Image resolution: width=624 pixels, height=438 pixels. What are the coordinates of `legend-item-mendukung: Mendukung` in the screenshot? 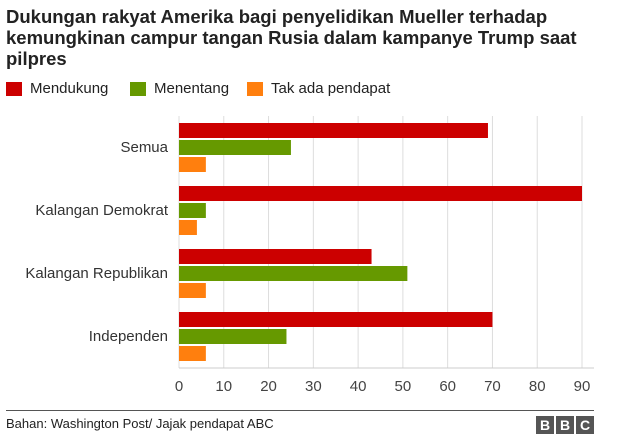 It's located at (57, 88).